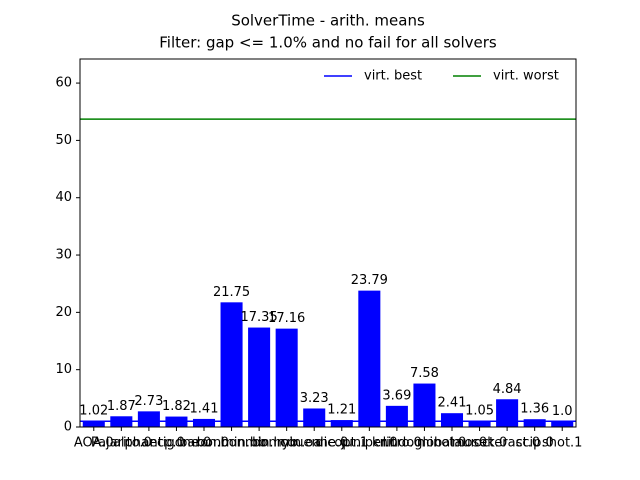 The width and height of the screenshot is (640, 480). What do you see at coordinates (328, 21) in the screenshot?
I see `chart-title: SolverTime - arith. means` at bounding box center [328, 21].